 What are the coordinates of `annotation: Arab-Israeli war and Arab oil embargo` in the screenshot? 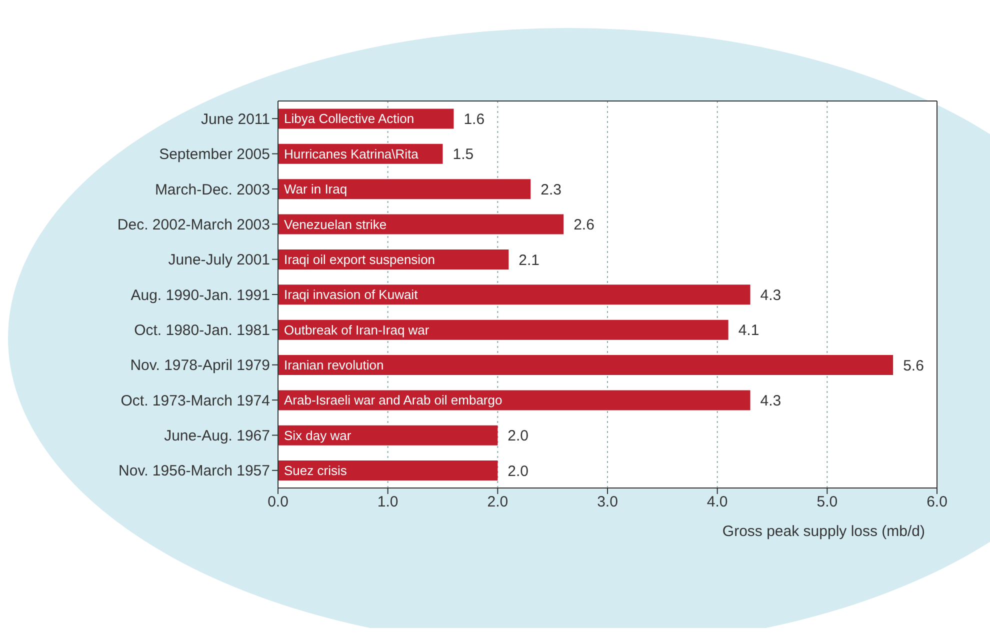 It's located at (393, 400).